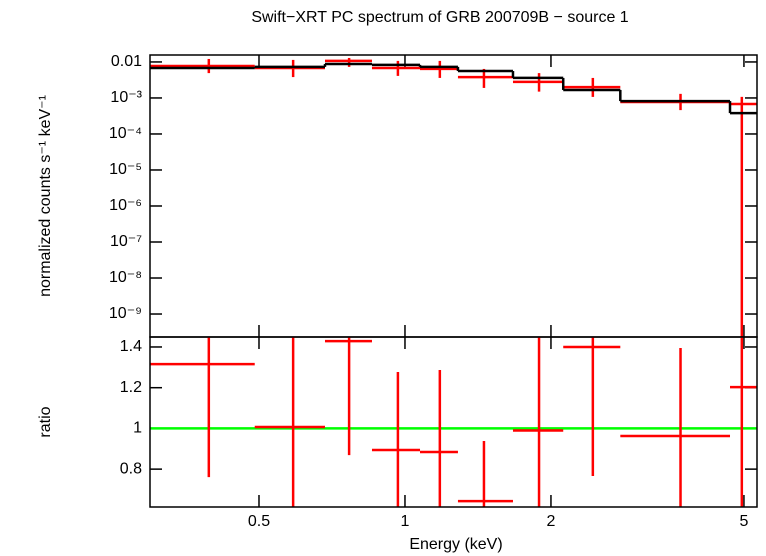 This screenshot has width=766, height=556. Describe the element at coordinates (125, 313) in the screenshot. I see `y-tick-label: 10⁻⁹` at that location.